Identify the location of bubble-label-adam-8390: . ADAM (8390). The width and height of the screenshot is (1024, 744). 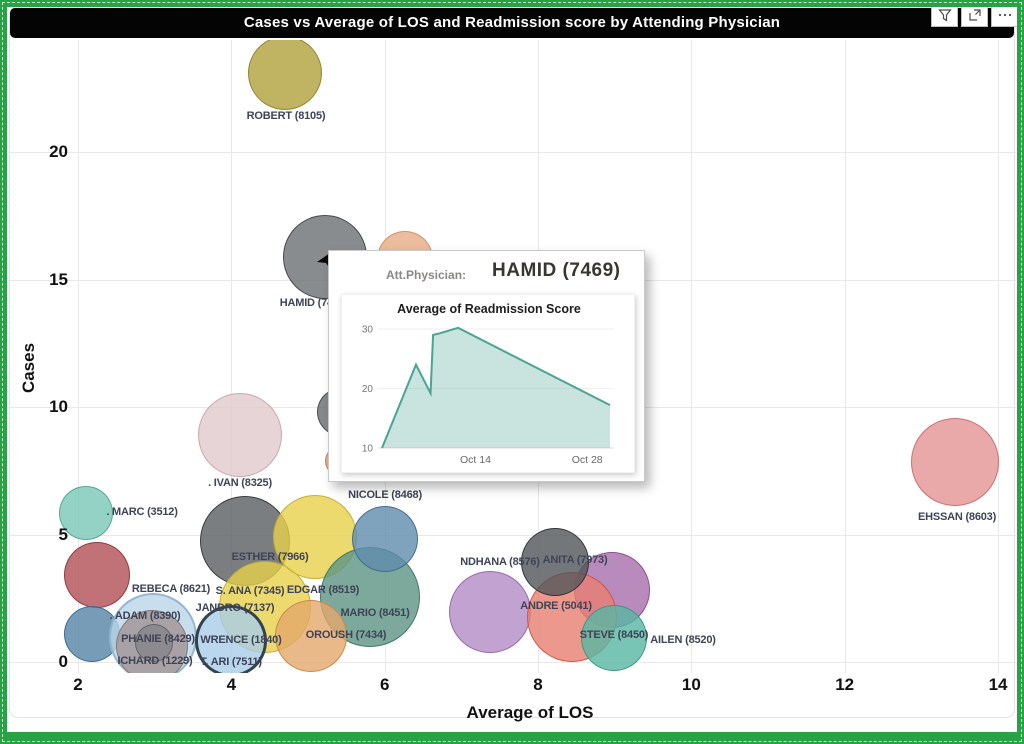
(145, 616).